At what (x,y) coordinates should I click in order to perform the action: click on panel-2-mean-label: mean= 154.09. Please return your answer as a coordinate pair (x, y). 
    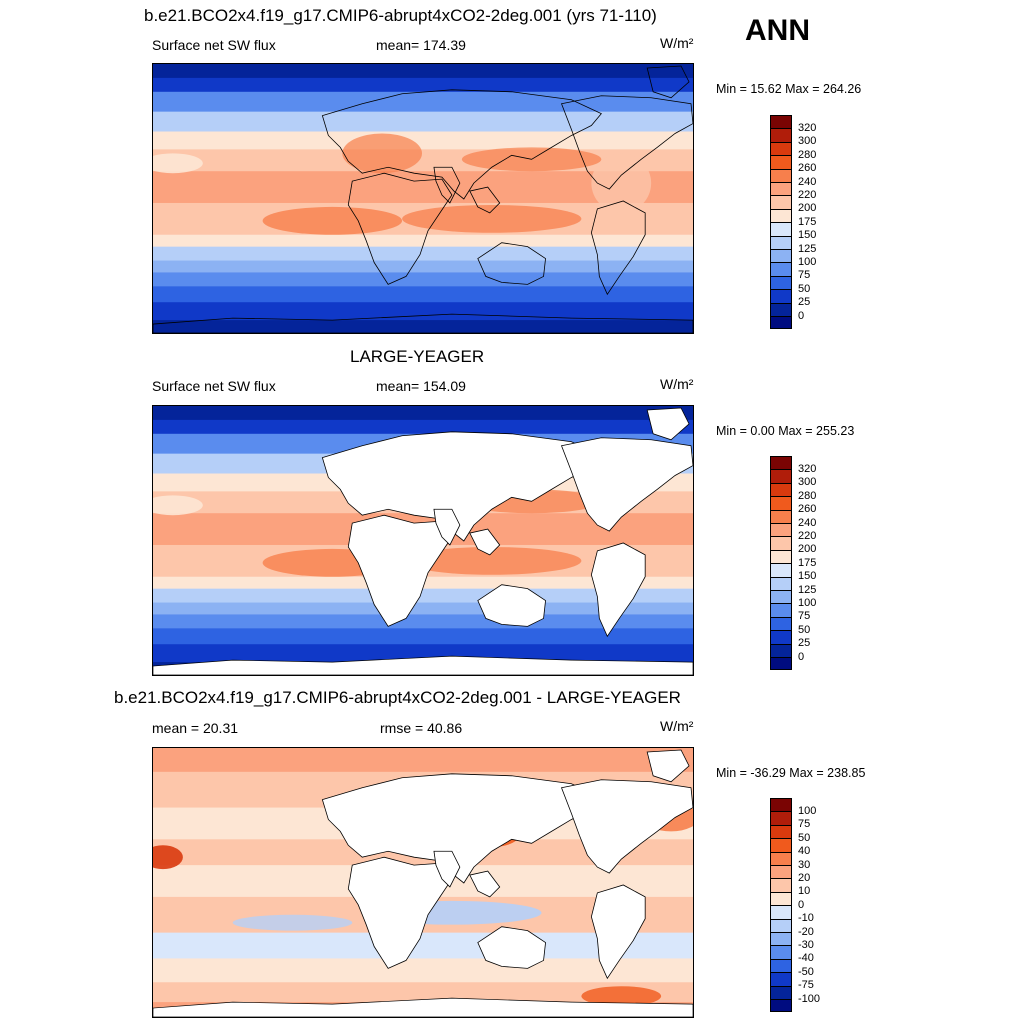
    Looking at the image, I should click on (421, 386).